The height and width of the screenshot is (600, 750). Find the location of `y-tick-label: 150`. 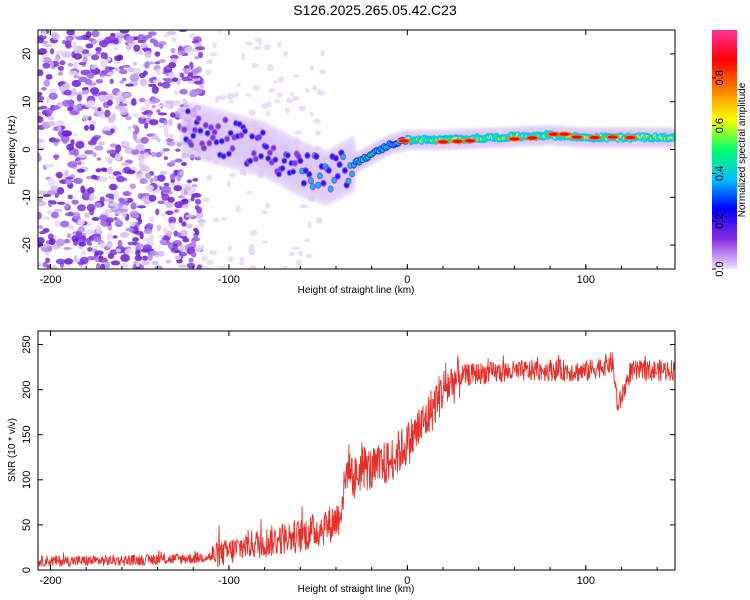

y-tick-label: 150 is located at coordinates (27, 435).